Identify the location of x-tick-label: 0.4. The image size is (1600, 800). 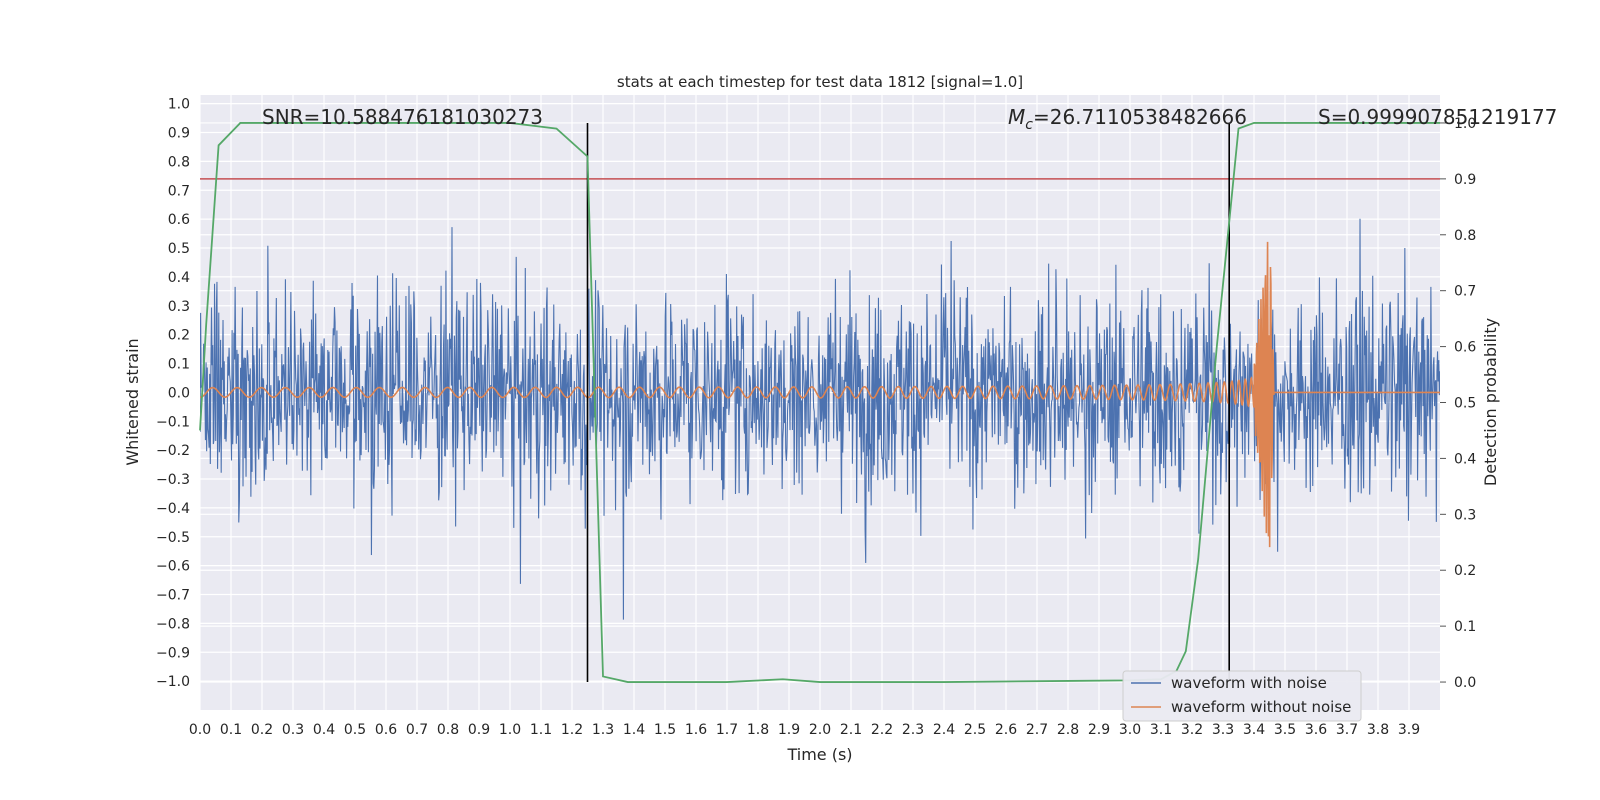
(324, 730).